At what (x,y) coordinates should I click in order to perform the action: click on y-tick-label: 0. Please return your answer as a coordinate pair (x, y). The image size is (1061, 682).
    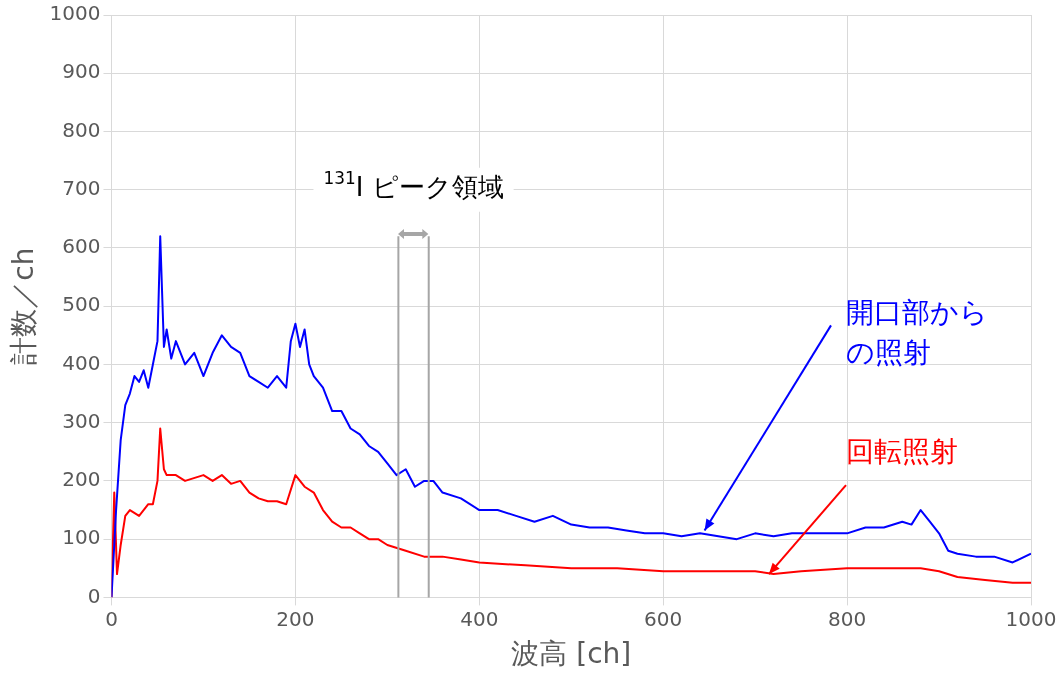
    Looking at the image, I should click on (94, 595).